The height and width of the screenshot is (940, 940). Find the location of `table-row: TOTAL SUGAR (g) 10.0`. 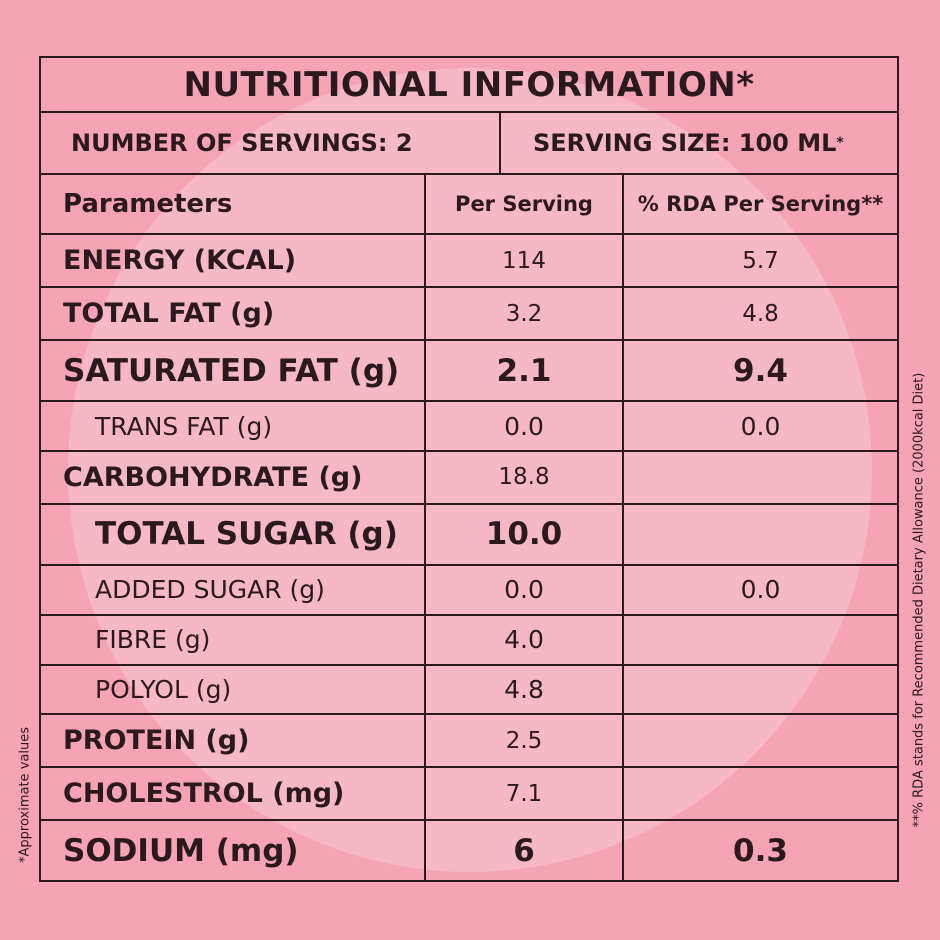

table-row: TOTAL SUGAR (g) 10.0 is located at coordinates (469, 534).